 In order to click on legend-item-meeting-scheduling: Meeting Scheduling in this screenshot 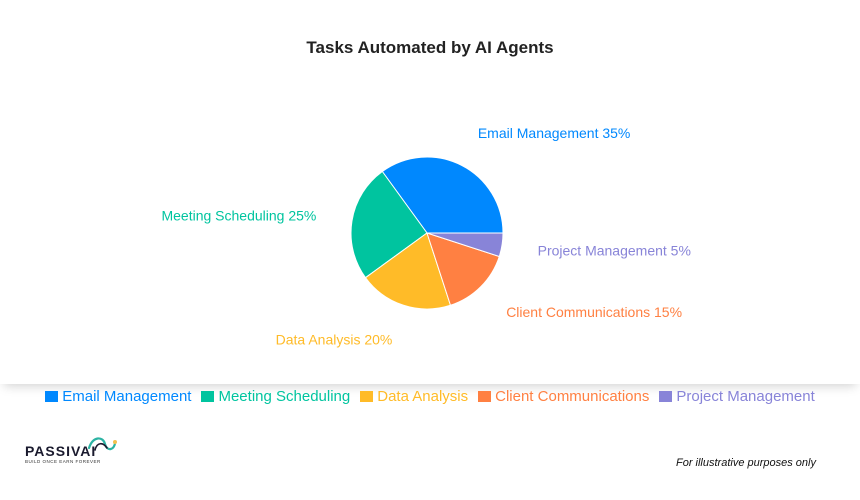, I will do `click(275, 396)`.